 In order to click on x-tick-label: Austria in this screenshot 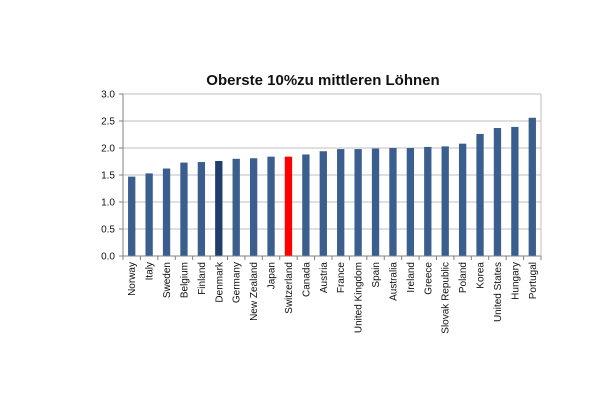, I will do `click(324, 278)`.